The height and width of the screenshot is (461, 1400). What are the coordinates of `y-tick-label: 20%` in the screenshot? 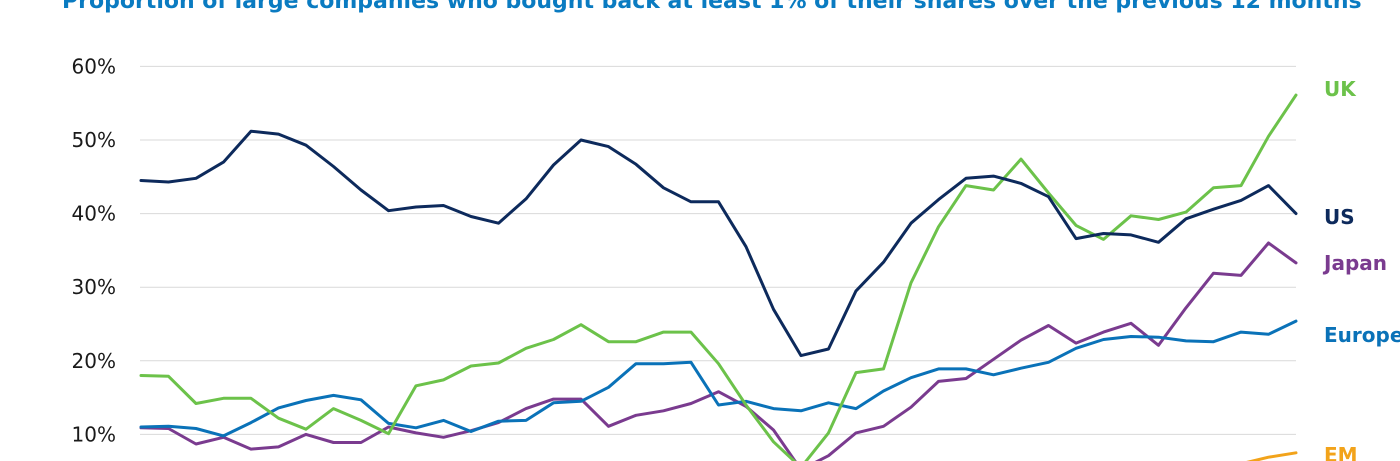 It's located at (94, 361).